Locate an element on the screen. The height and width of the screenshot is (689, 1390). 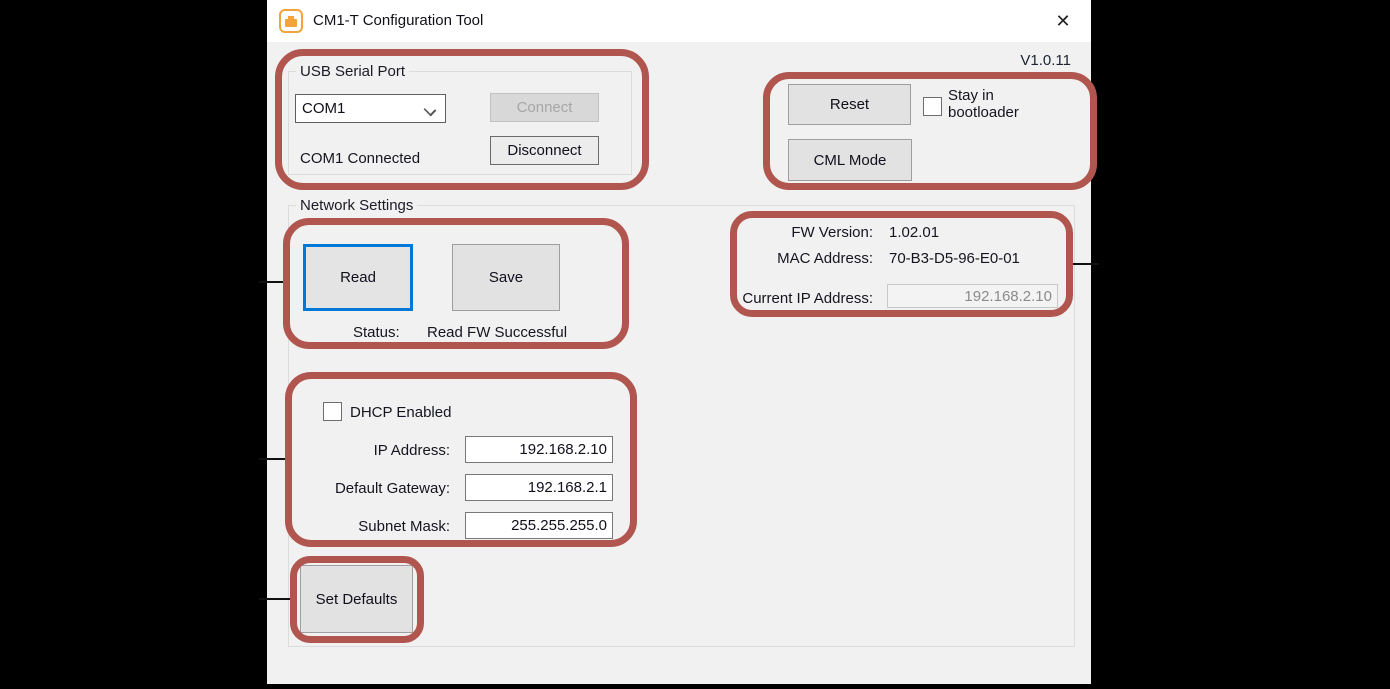
app-icon-jack-notch is located at coordinates (291, 18).